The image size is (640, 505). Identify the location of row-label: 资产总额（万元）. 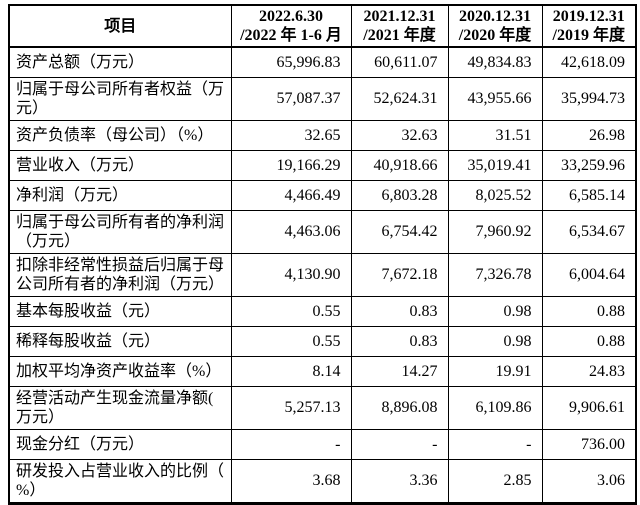
(120, 62).